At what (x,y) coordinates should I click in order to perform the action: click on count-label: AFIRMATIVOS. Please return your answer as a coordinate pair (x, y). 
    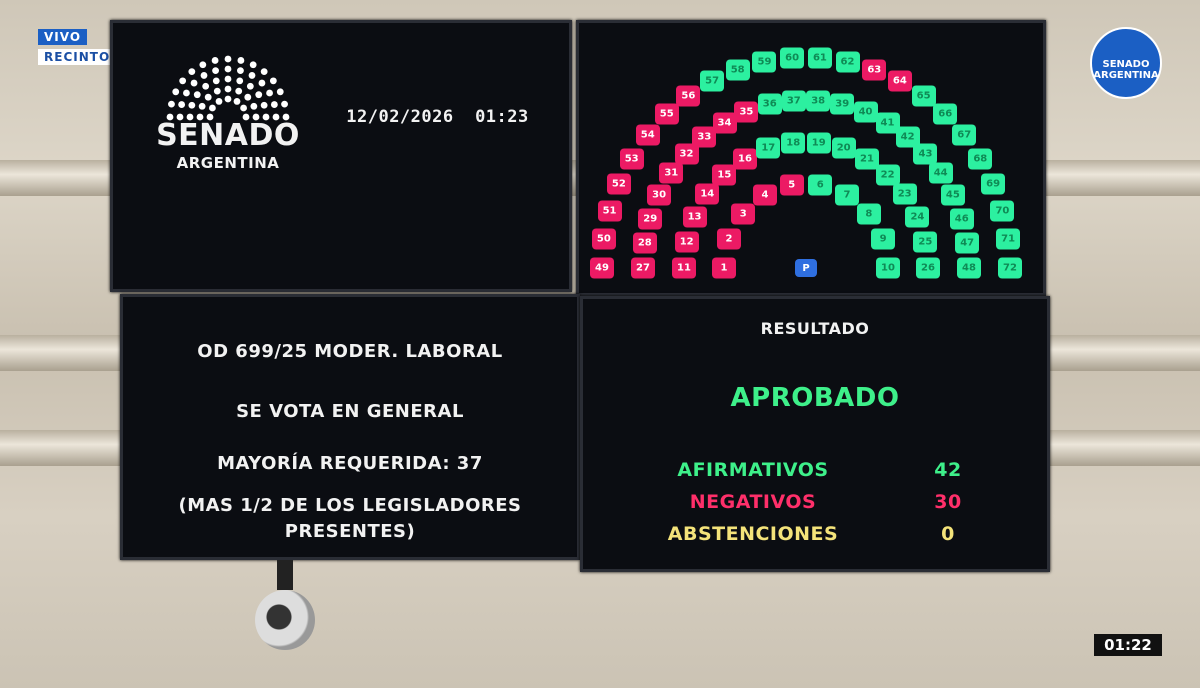
    Looking at the image, I should click on (753, 470).